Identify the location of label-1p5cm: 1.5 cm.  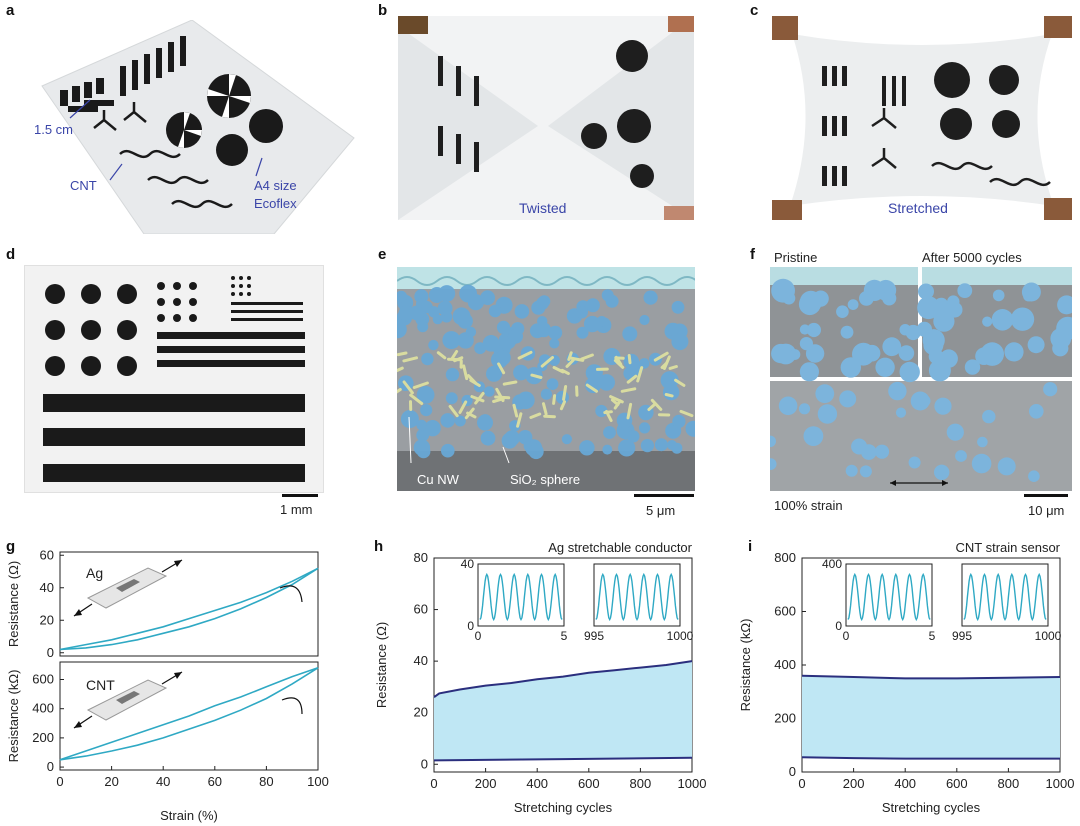
(54, 129).